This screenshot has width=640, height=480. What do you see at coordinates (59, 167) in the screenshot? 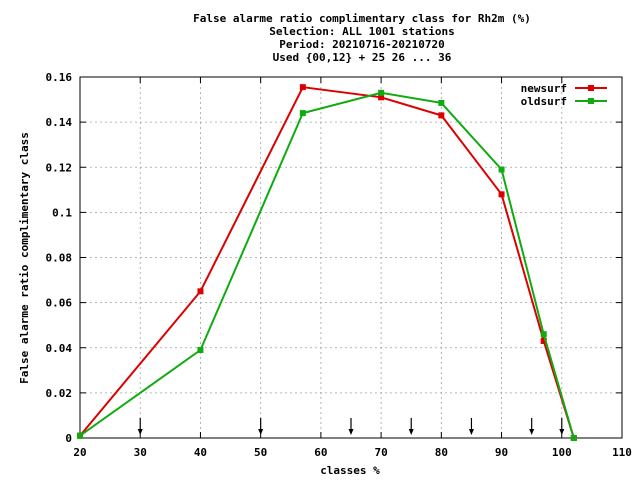
I see `y-tick-label: 0.12` at bounding box center [59, 167].